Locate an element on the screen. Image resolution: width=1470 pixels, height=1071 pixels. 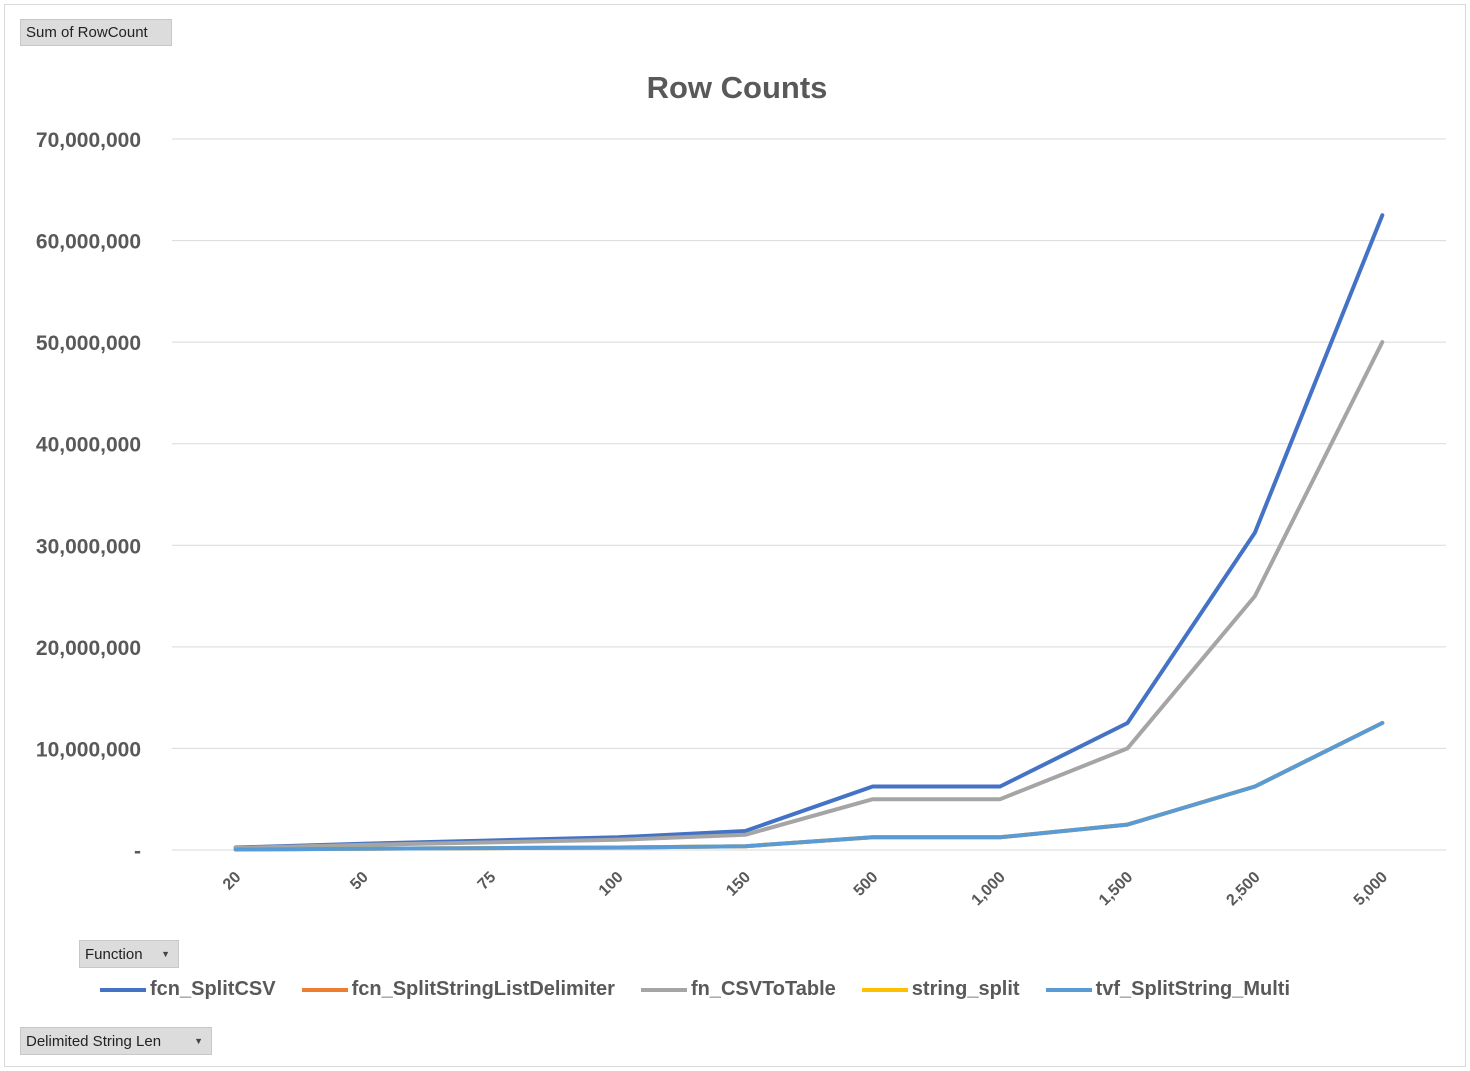
y-tick-label: 70,000,000 is located at coordinates (88, 140).